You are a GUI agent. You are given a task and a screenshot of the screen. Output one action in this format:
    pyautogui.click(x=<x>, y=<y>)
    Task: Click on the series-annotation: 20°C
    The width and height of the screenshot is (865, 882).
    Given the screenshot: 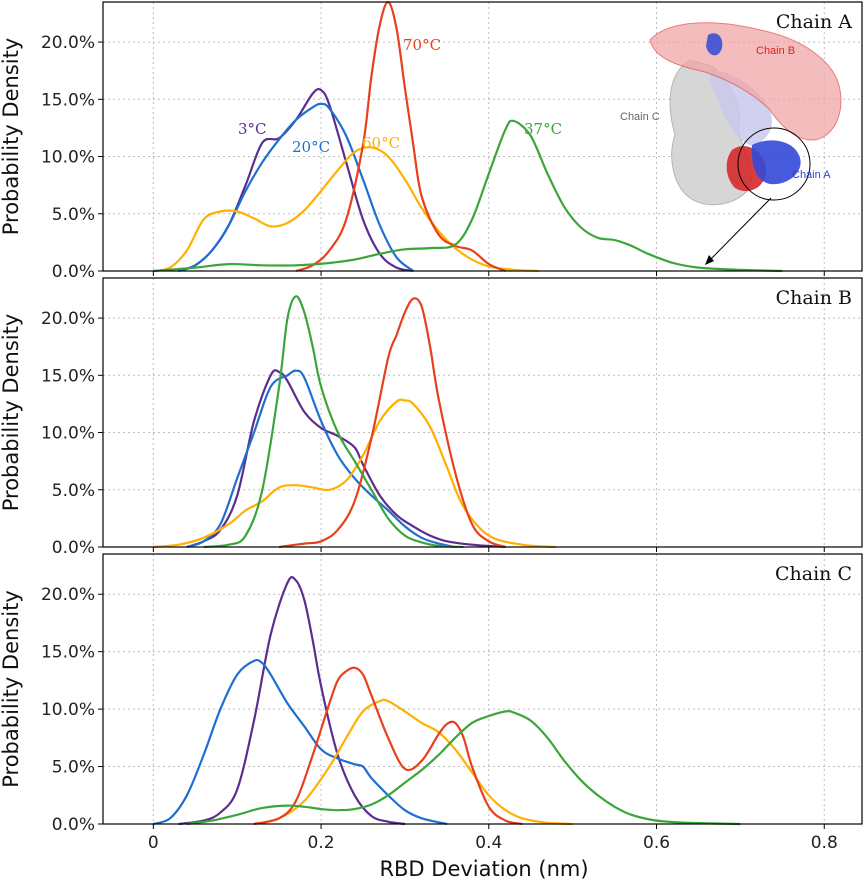 What is the action you would take?
    pyautogui.click(x=311, y=147)
    